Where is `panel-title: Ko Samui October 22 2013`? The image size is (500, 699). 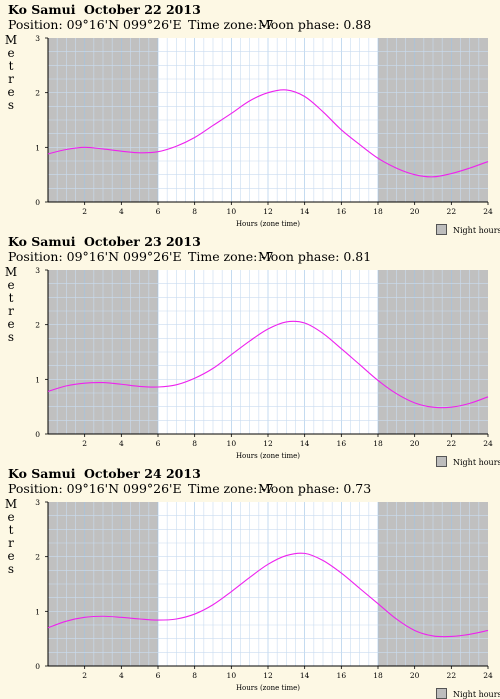
panel-title: Ko Samui October 22 2013 is located at coordinates (104, 9).